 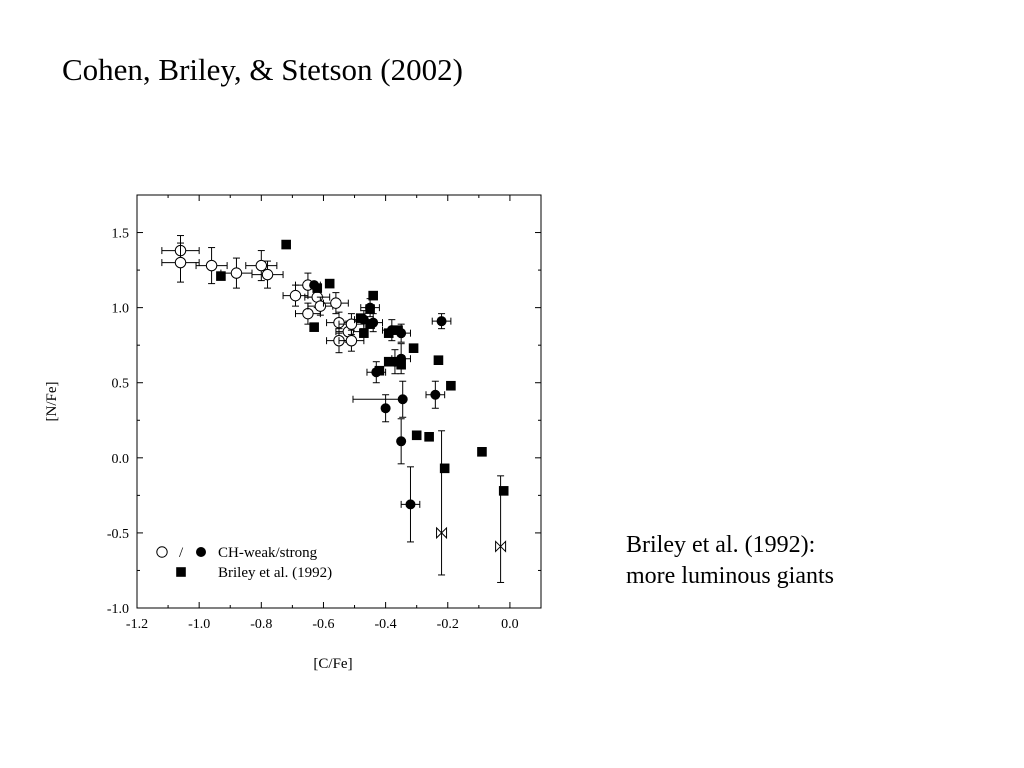 What do you see at coordinates (121, 384) in the screenshot?
I see `y-tick-label: 0.5` at bounding box center [121, 384].